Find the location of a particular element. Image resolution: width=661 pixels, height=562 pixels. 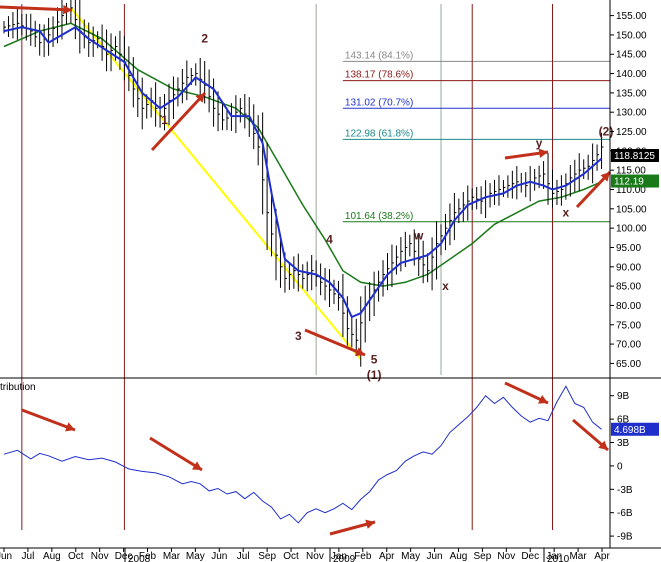

indicator-tick-label: -9B is located at coordinates (625, 537).